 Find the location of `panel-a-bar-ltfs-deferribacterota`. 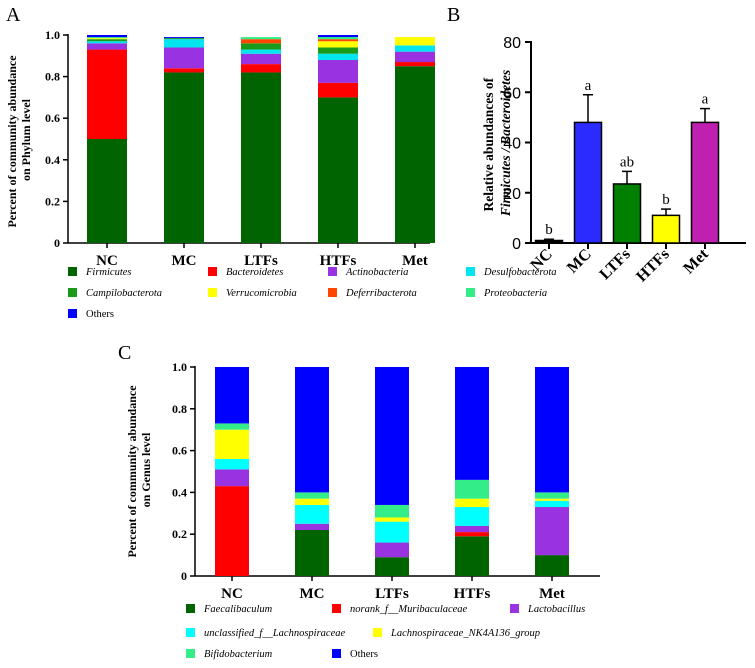

panel-a-bar-ltfs-deferribacterota is located at coordinates (261, 41).